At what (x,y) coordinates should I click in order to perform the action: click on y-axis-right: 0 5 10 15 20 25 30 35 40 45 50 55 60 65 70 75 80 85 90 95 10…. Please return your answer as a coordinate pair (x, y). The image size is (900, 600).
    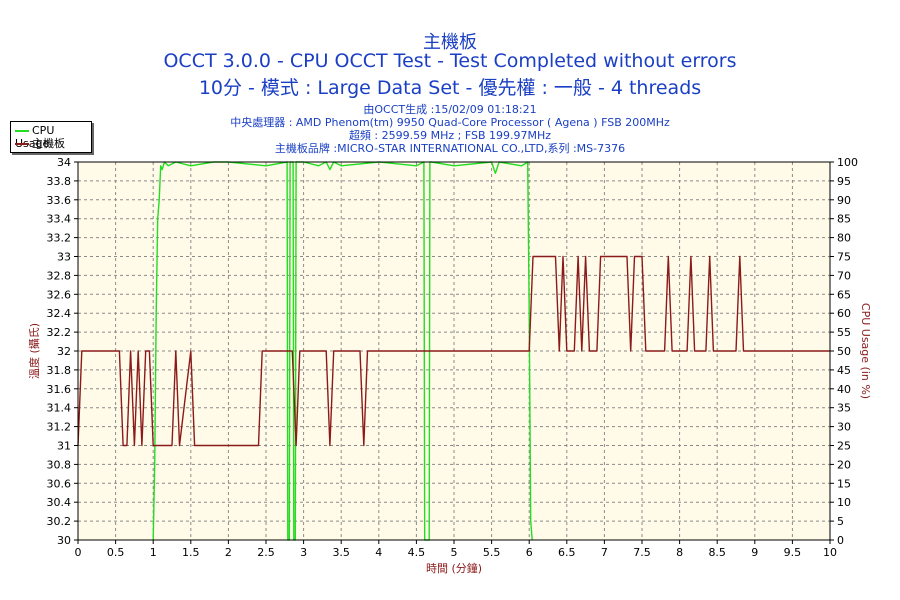
    Looking at the image, I should click on (844, 351).